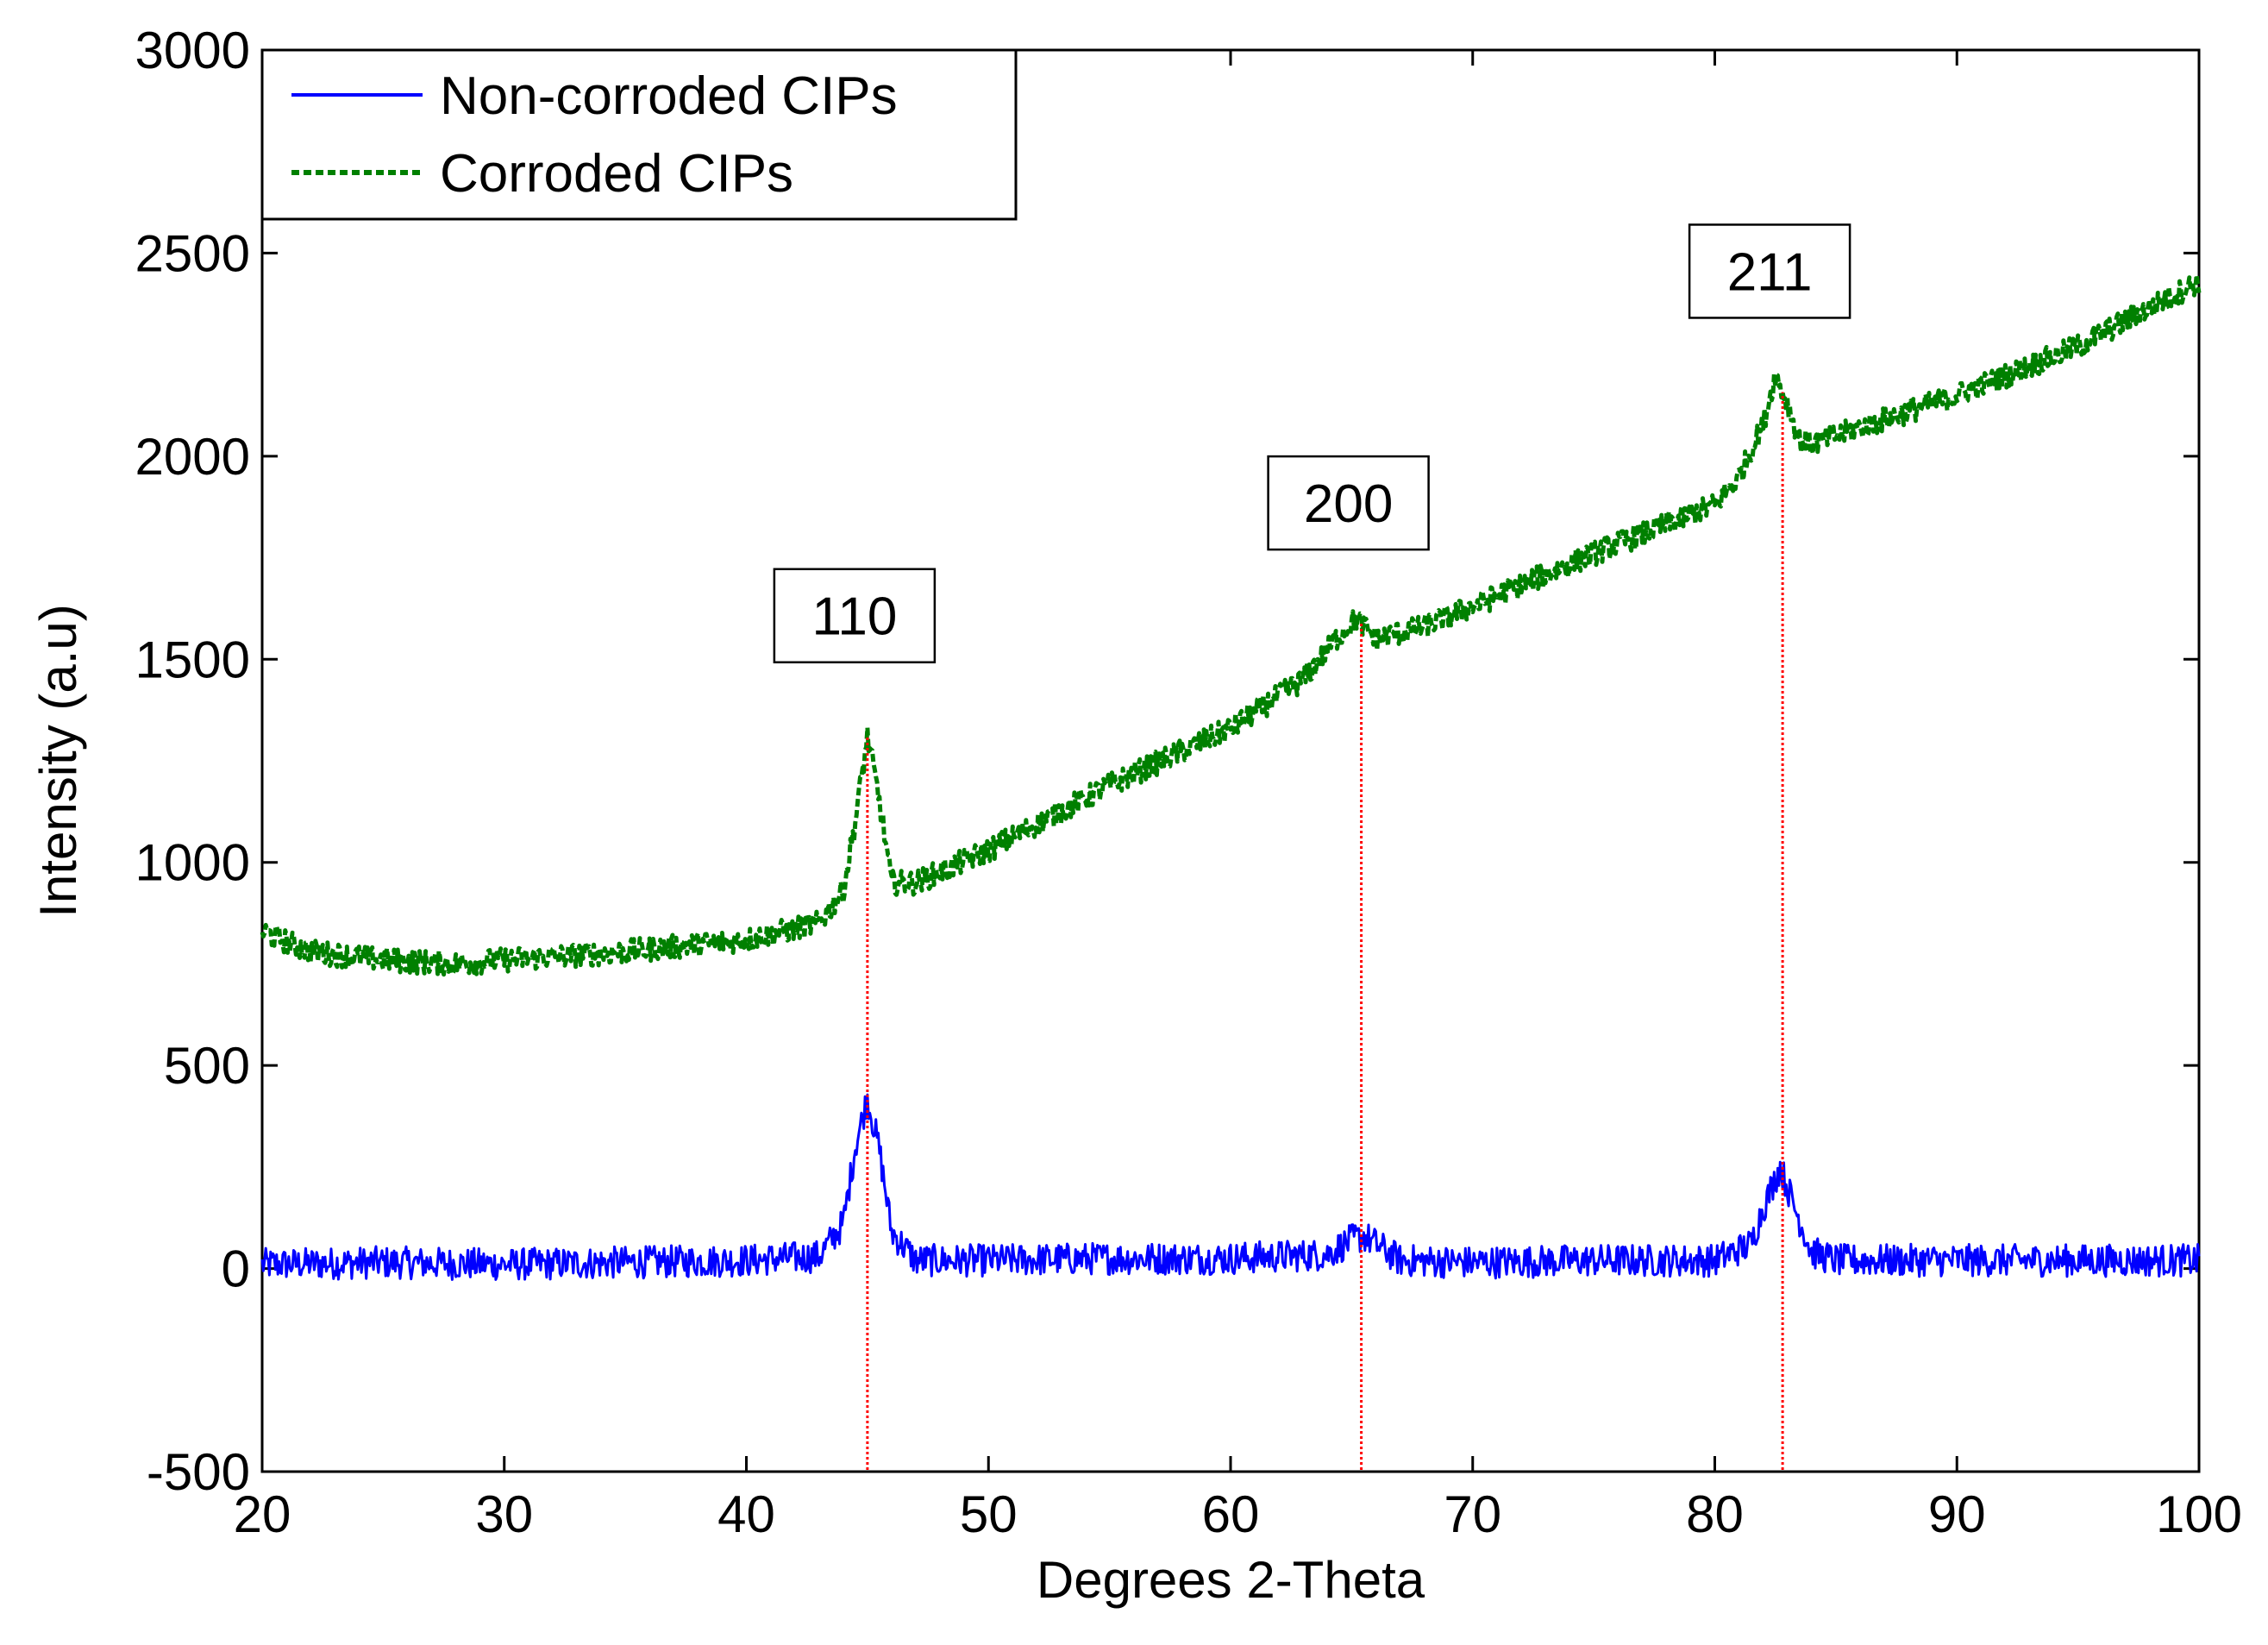 The image size is (2268, 1645). Describe the element at coordinates (504, 1514) in the screenshot. I see `x-tick-label: 30` at that location.